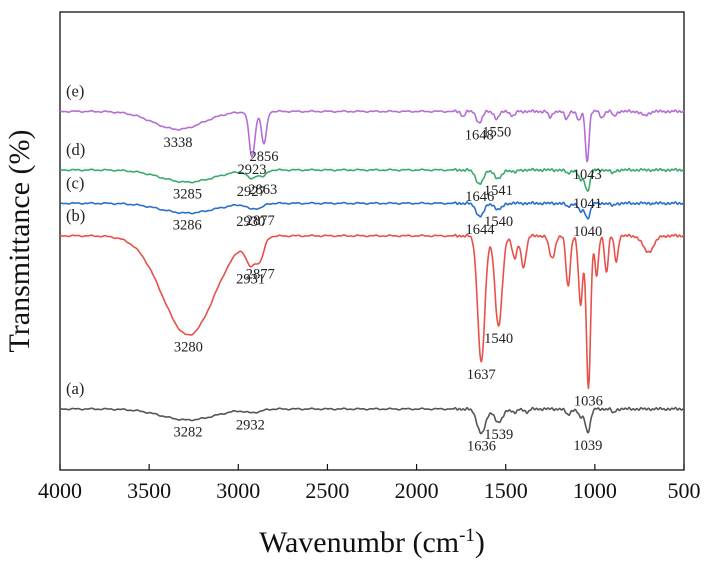  Describe the element at coordinates (359, 542) in the screenshot. I see `x-axis-title-main: Wavenumbr (cm` at that location.